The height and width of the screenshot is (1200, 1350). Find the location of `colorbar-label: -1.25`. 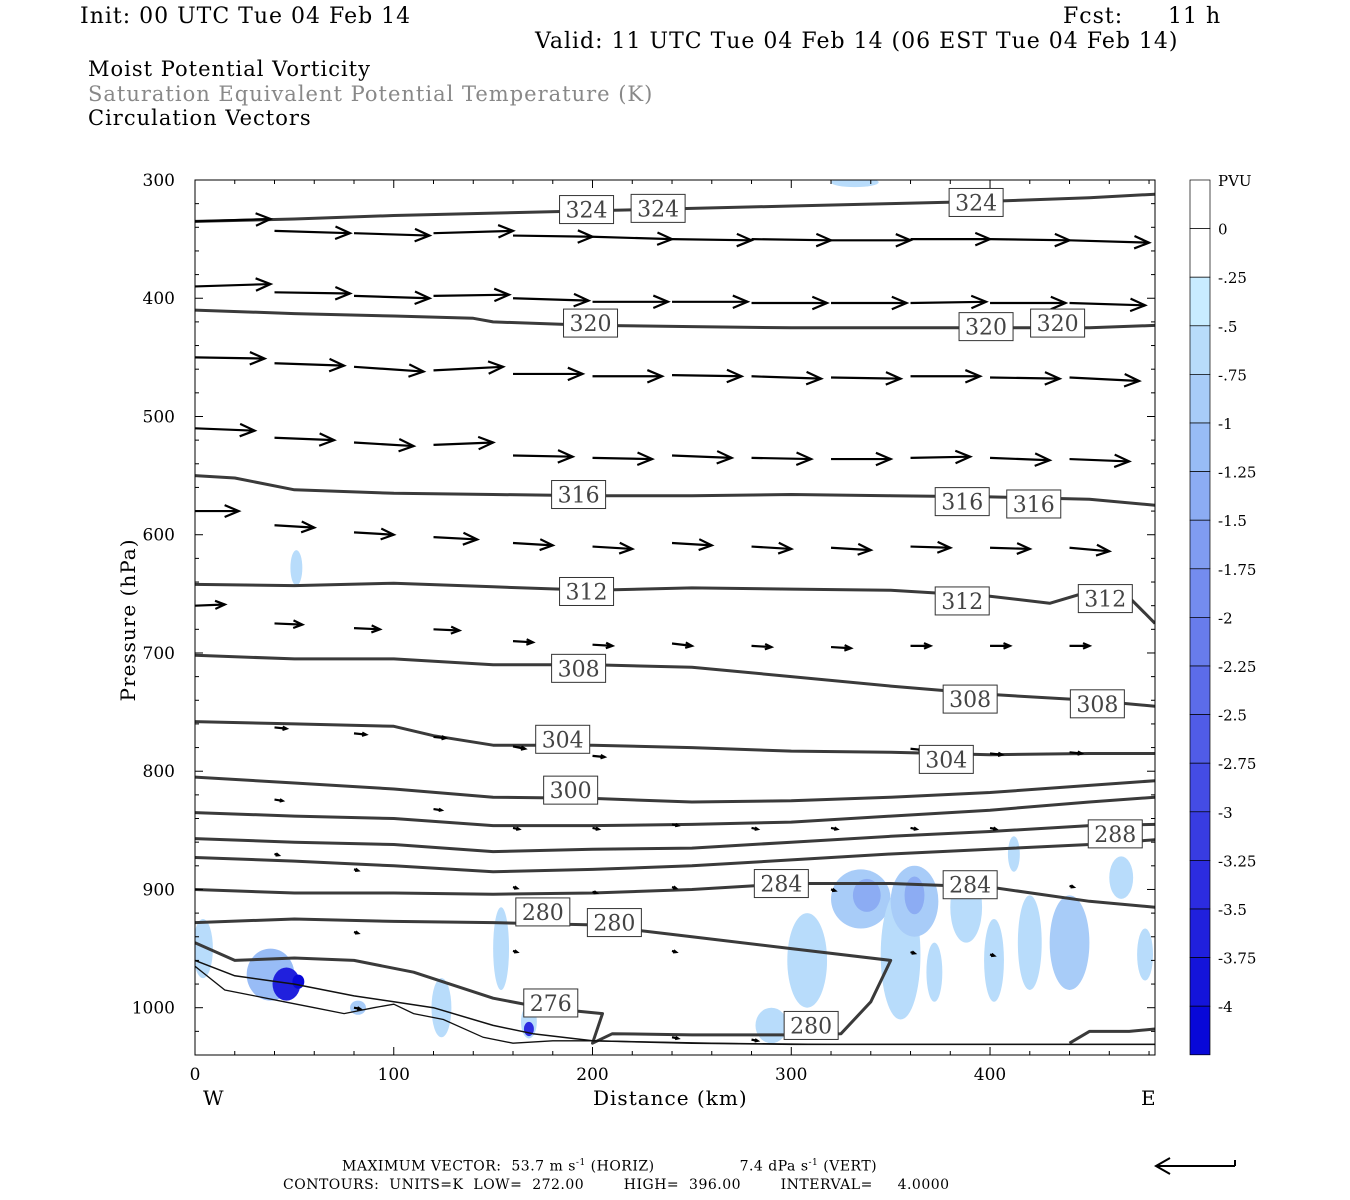

colorbar-label: -1.25 is located at coordinates (1237, 473).